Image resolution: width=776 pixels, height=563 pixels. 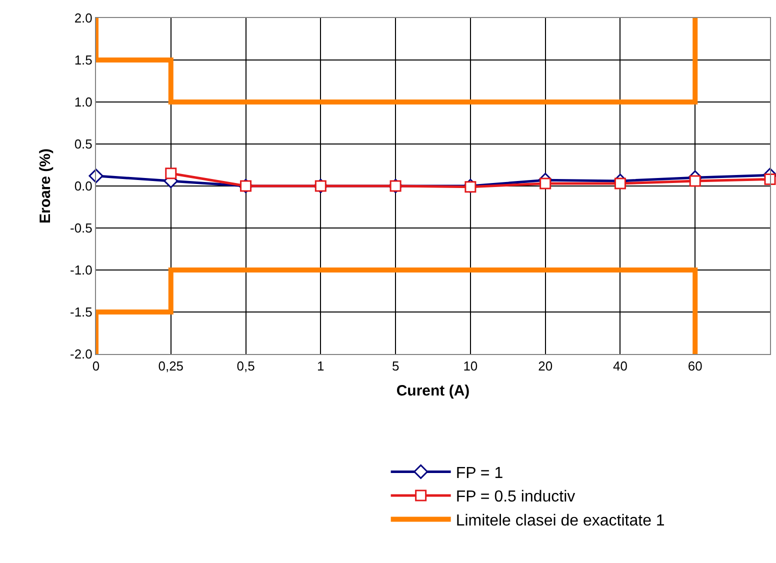 What do you see at coordinates (81, 270) in the screenshot?
I see `y-tick-label: -1.0` at bounding box center [81, 270].